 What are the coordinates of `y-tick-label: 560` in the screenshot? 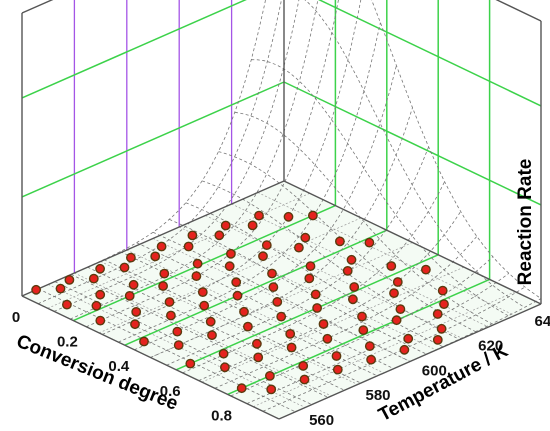 It's located at (321, 420).